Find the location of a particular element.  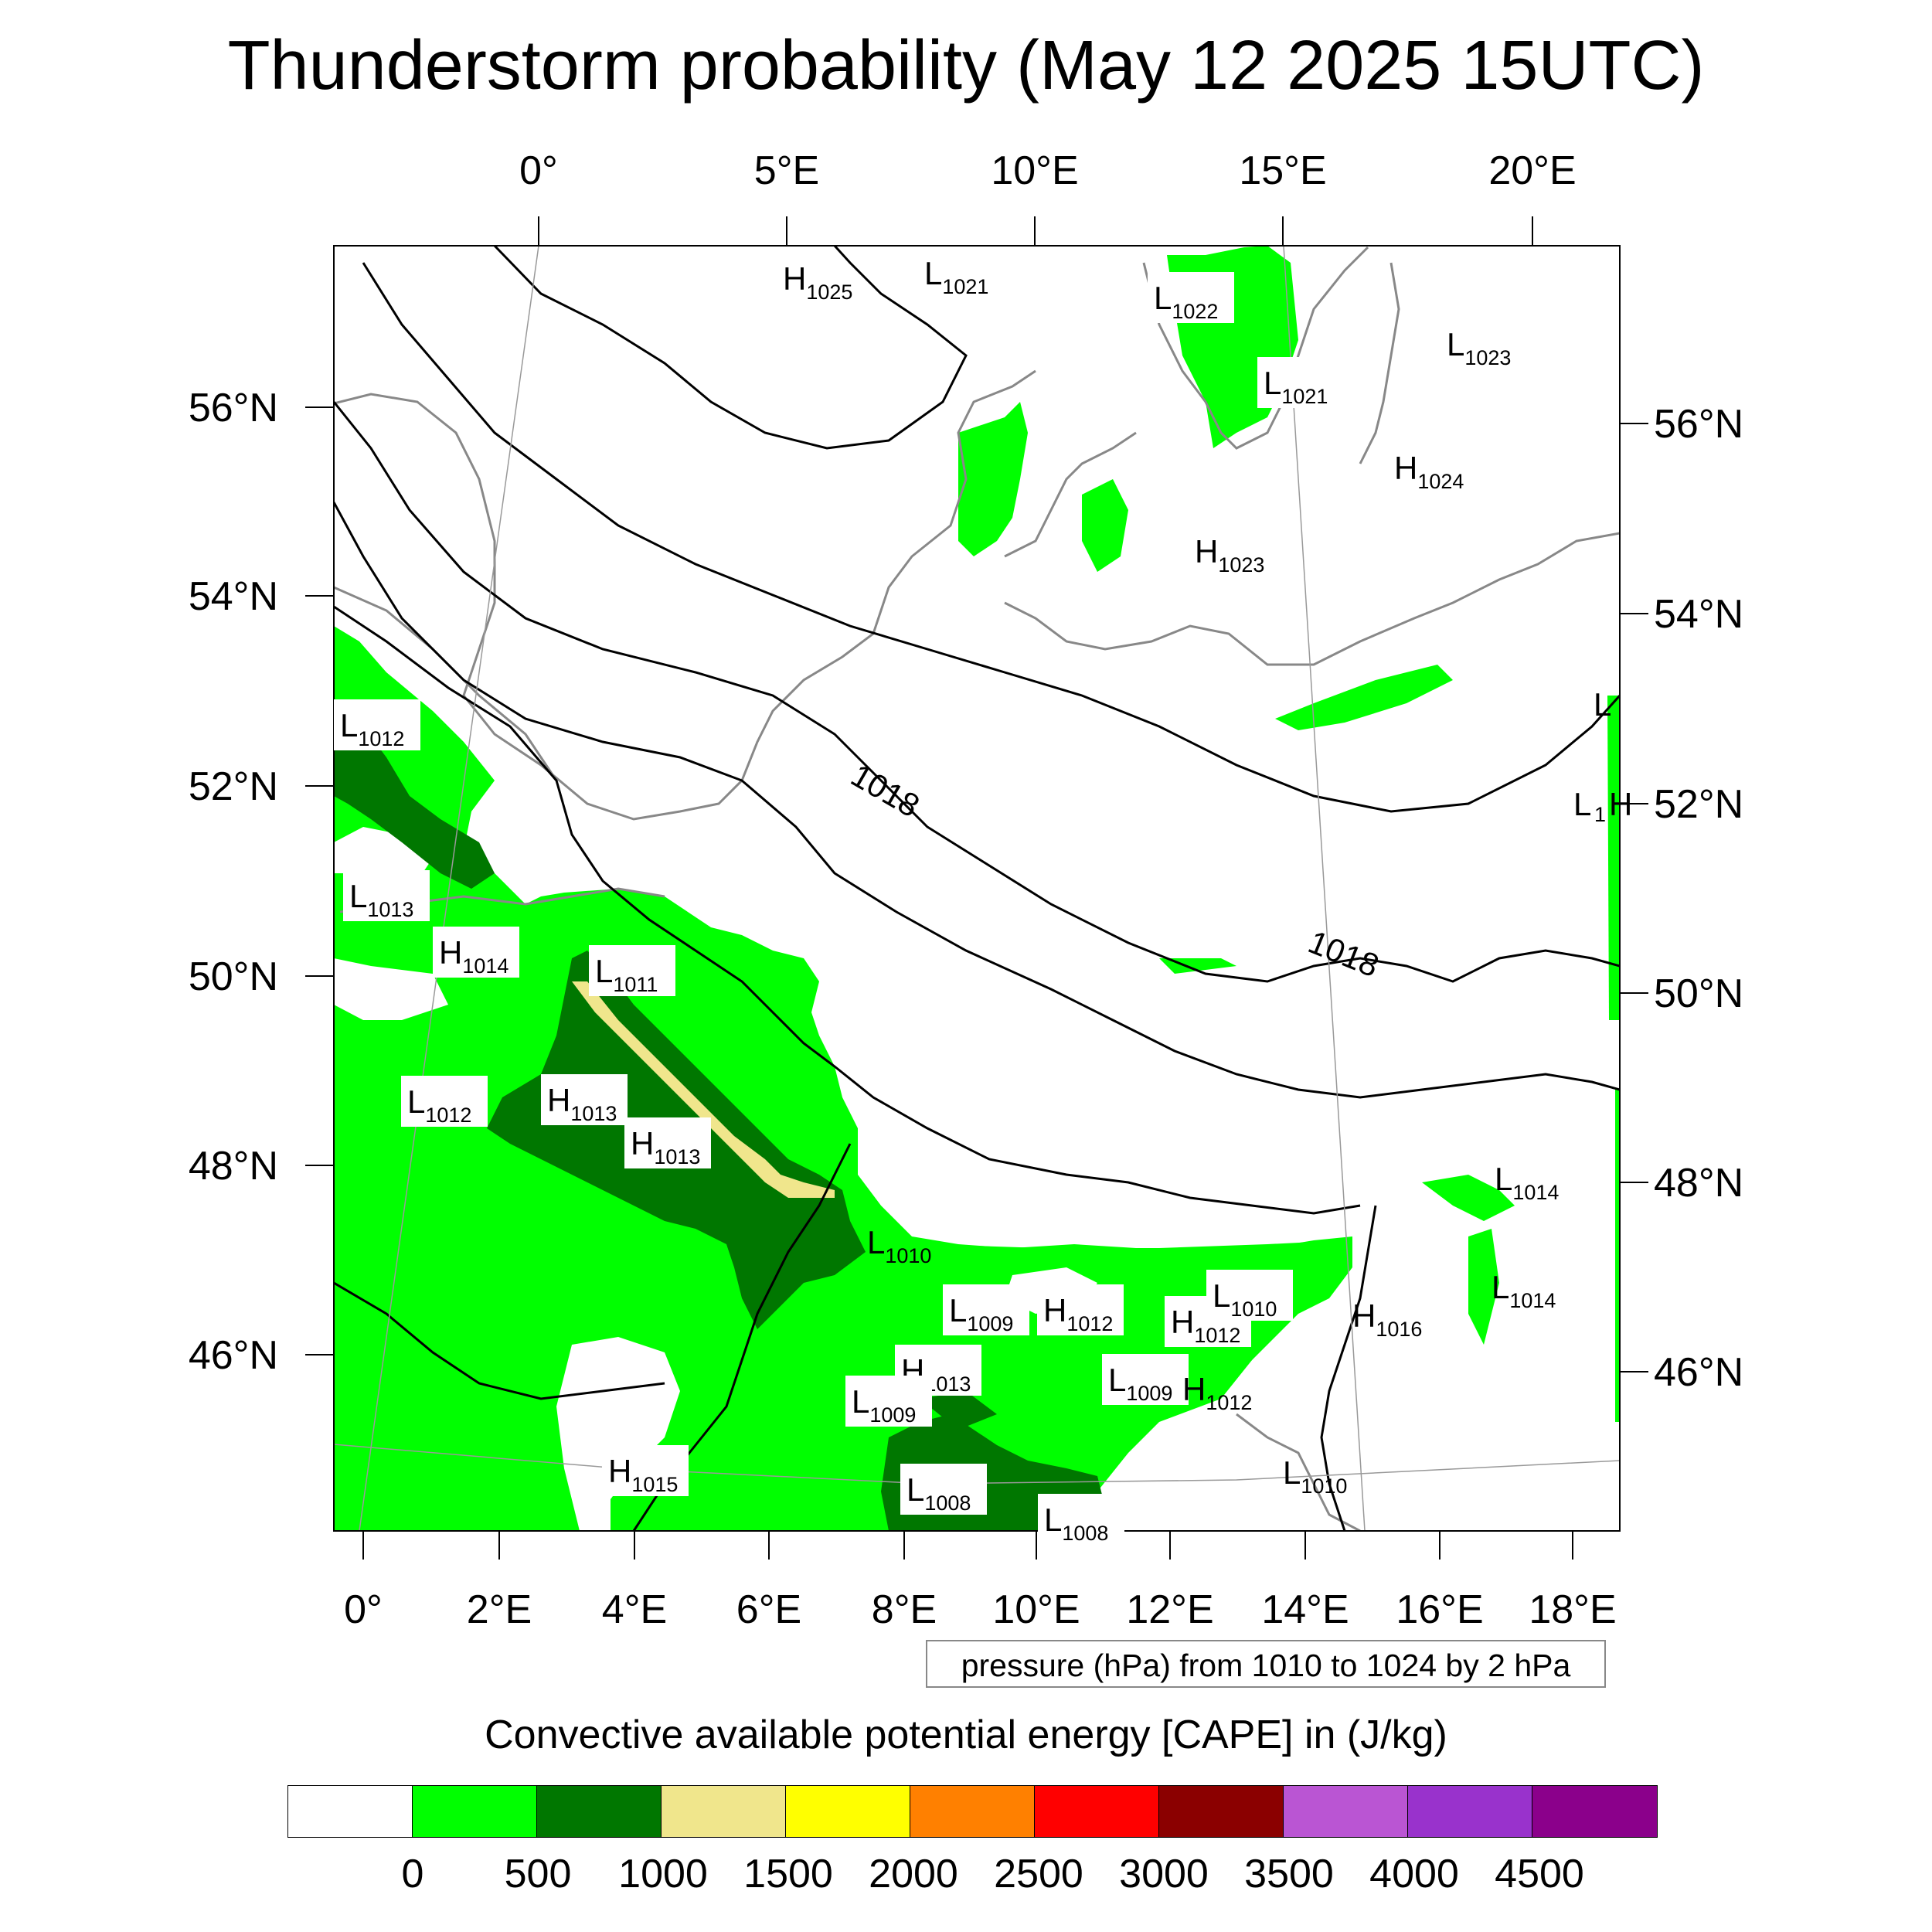

pressure-system-value: 1021 is located at coordinates (965, 287).